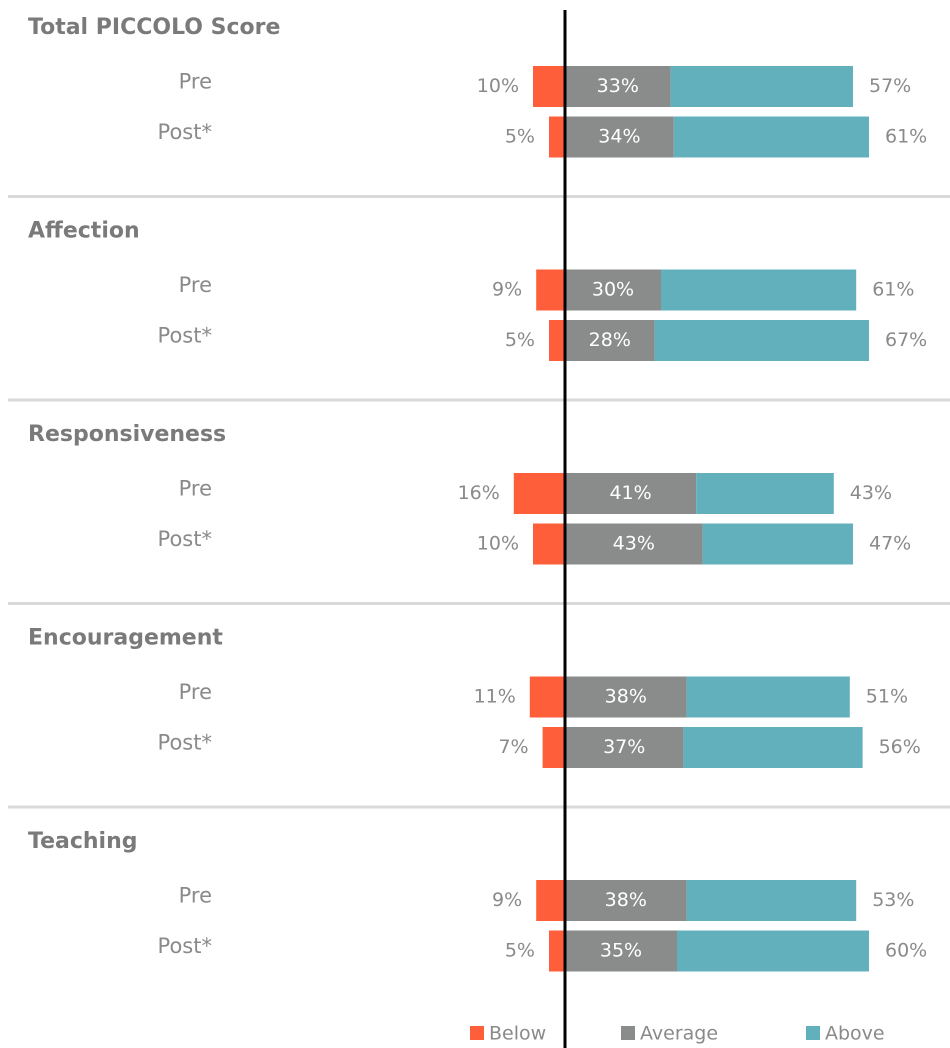 Image resolution: width=950 pixels, height=1048 pixels. I want to click on group-title: Affection, so click(84, 231).